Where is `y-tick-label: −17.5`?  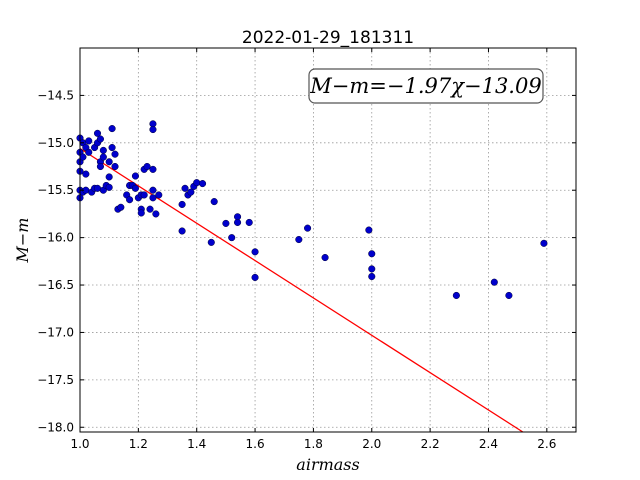 y-tick-label: −17.5 is located at coordinates (55, 380).